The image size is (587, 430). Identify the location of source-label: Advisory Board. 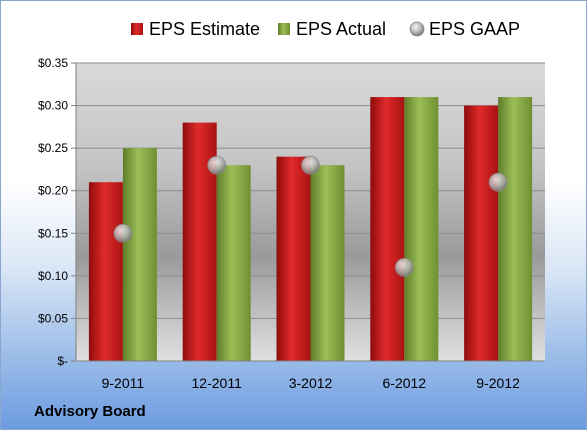
(90, 411).